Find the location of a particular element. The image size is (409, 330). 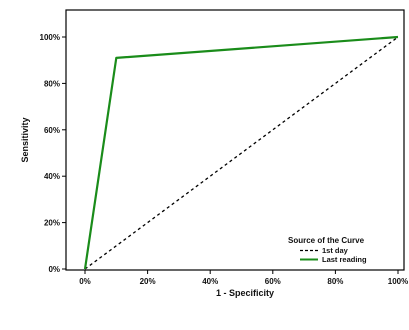

x-tick-label: 0% is located at coordinates (85, 281).